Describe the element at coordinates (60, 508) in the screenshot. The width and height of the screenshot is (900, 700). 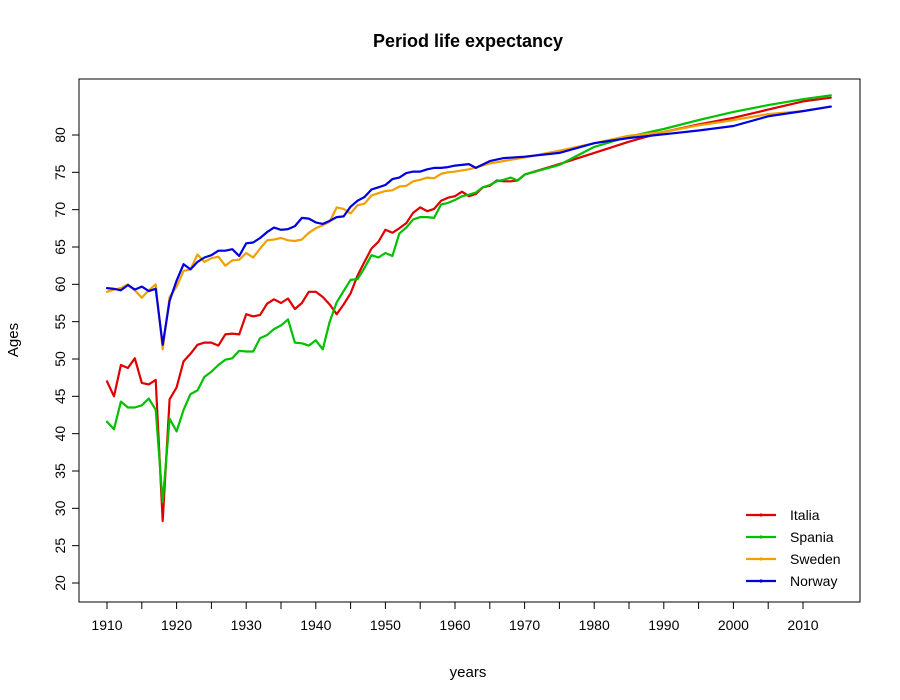
I see `y-tick-label: 30` at that location.